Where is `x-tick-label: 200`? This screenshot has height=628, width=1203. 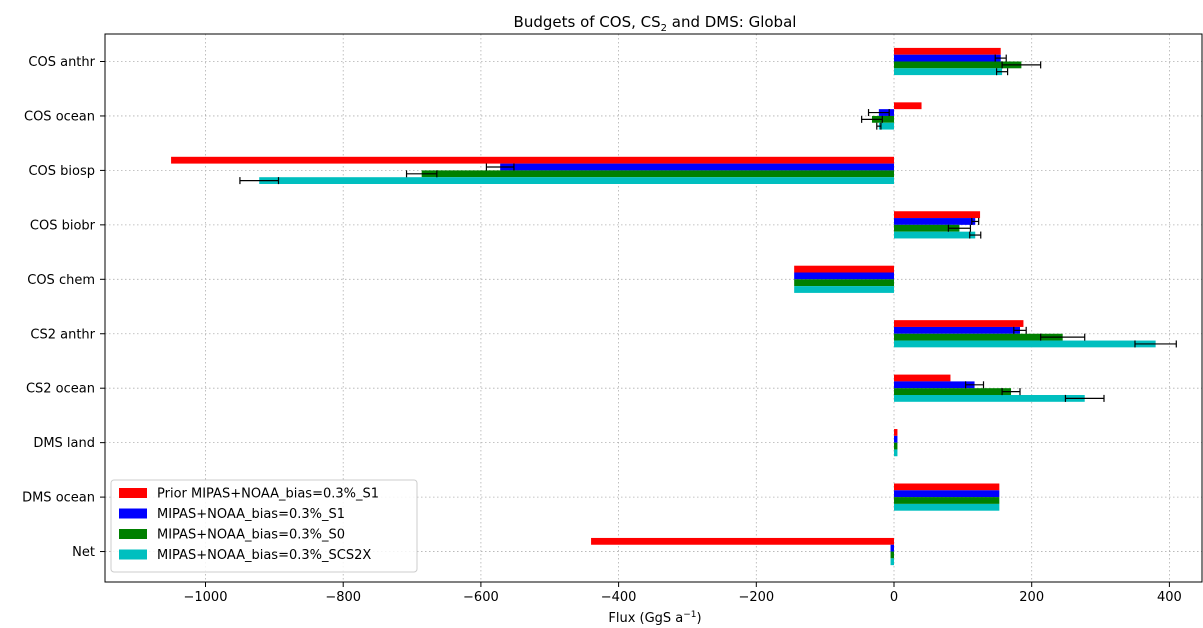 x-tick-label: 200 is located at coordinates (1031, 597).